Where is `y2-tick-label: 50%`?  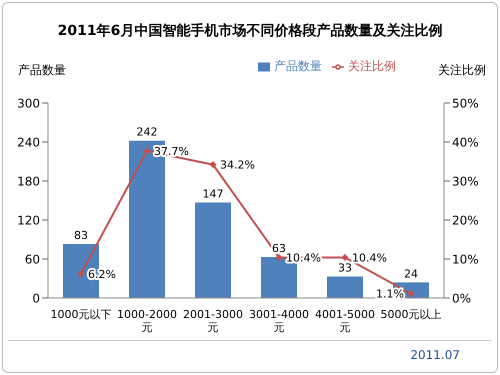 y2-tick-label: 50% is located at coordinates (465, 103).